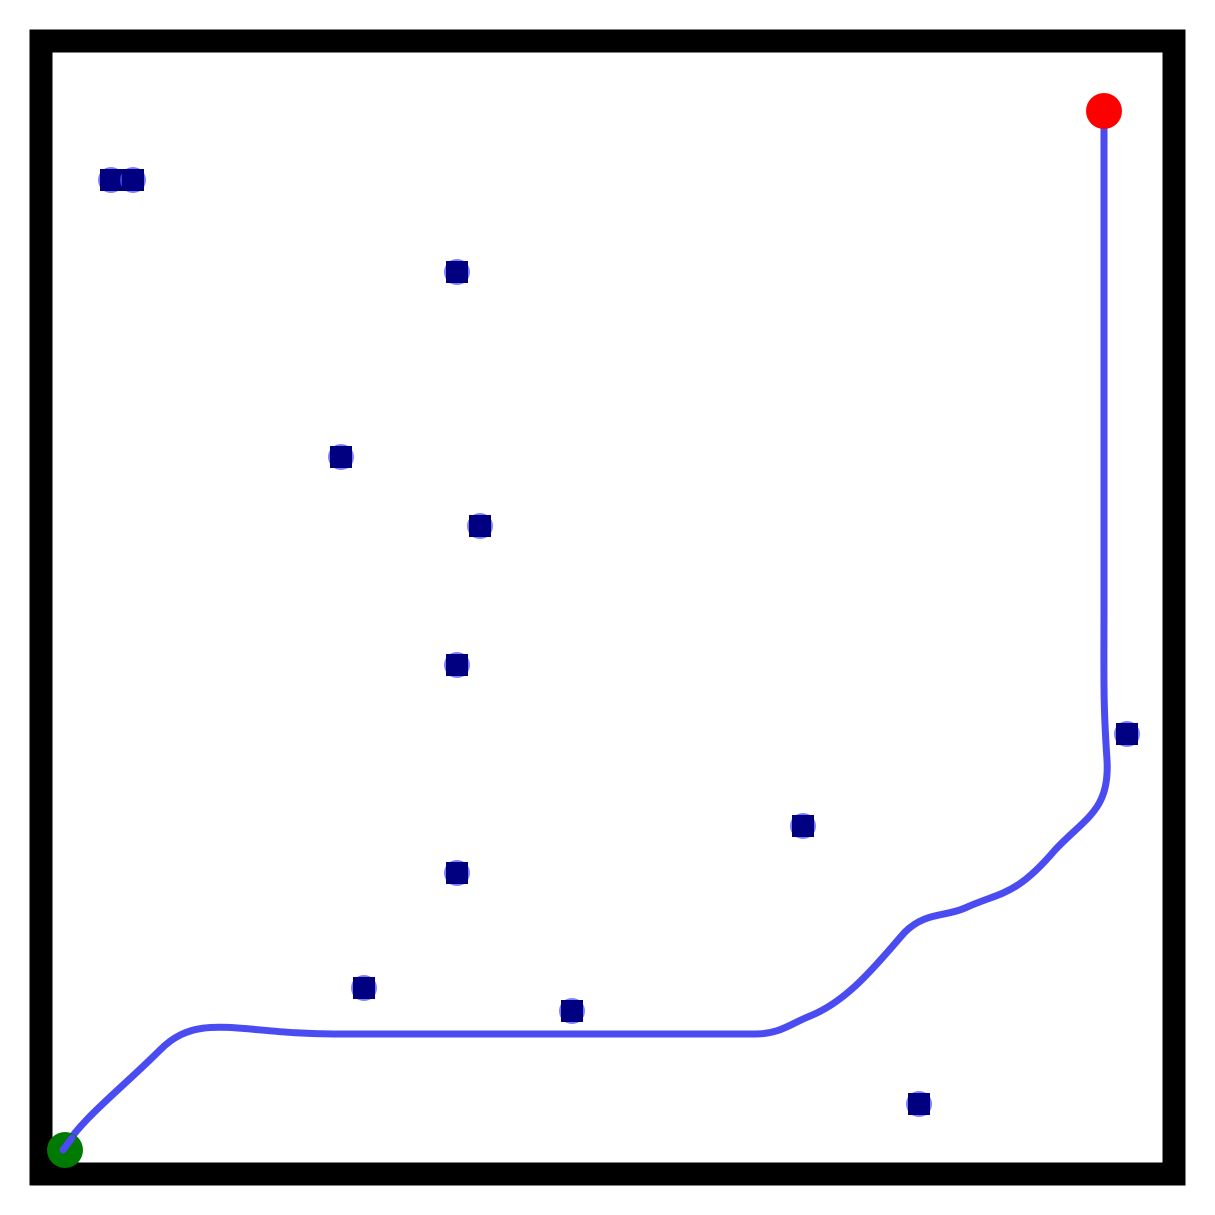  What do you see at coordinates (67, 1144) in the screenshot?
I see `path-start-segment` at bounding box center [67, 1144].